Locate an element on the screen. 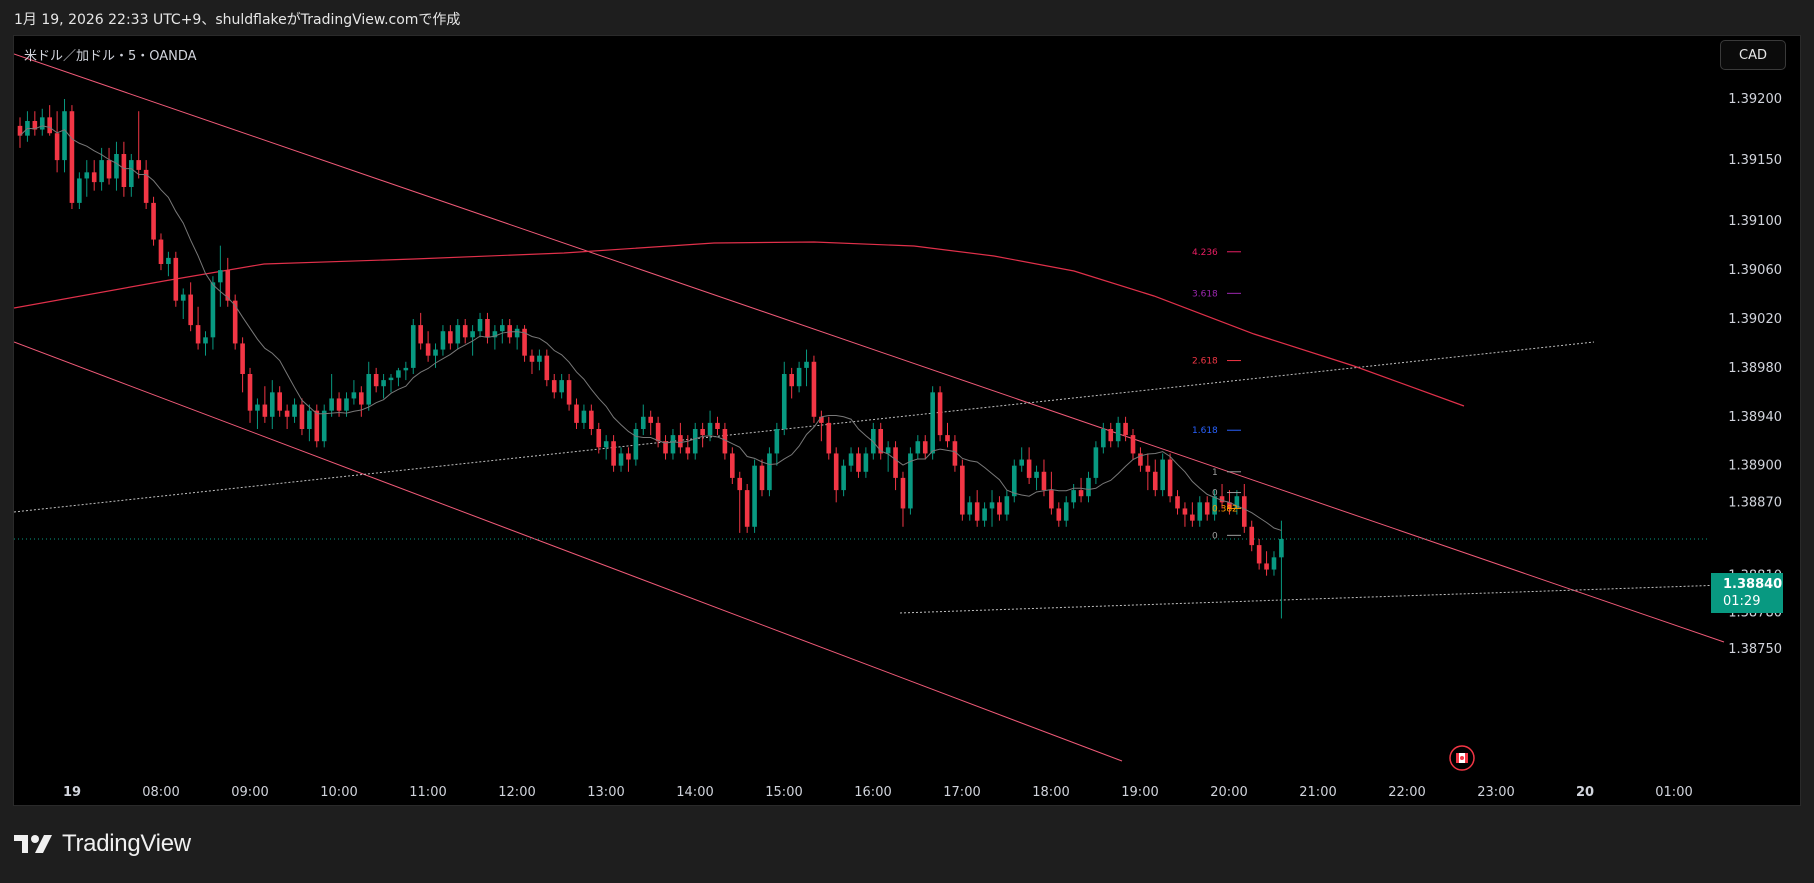 This screenshot has height=883, width=1814. currency-button: CAD is located at coordinates (1753, 55).